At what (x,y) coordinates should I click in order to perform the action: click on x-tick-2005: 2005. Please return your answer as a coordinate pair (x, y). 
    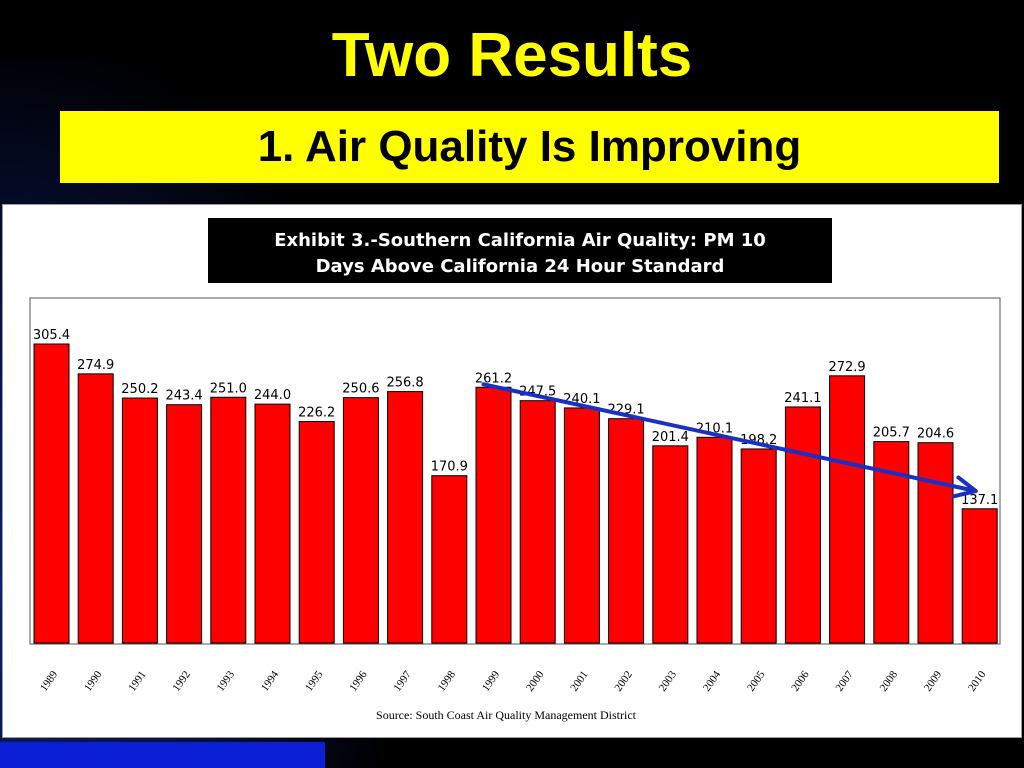
    Looking at the image, I should click on (756, 680).